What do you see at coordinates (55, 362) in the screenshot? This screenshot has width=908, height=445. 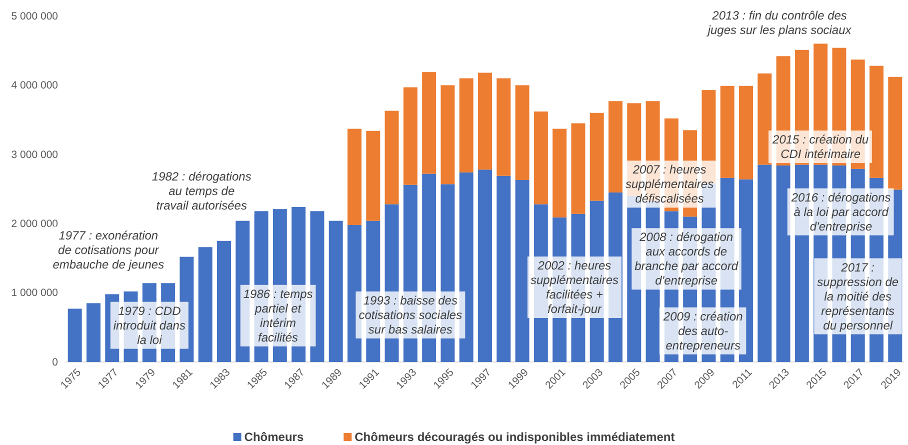 I see `y-tick-label: 0` at bounding box center [55, 362].